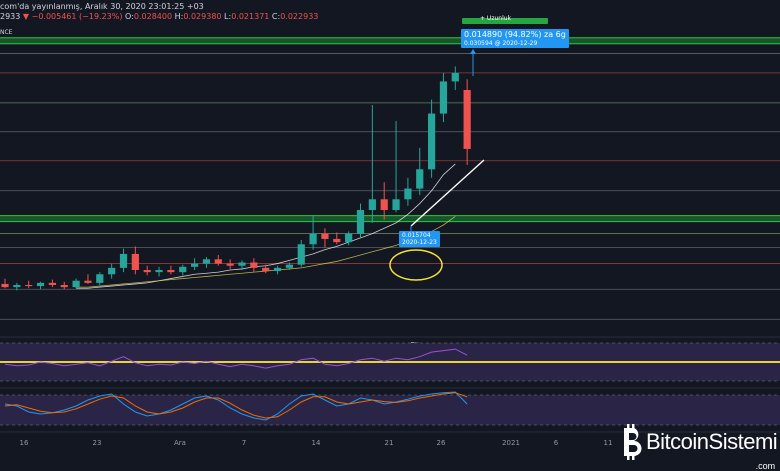 The width and height of the screenshot is (780, 471). What do you see at coordinates (631, 442) in the screenshot?
I see `bitcoin-logo-icon` at bounding box center [631, 442].